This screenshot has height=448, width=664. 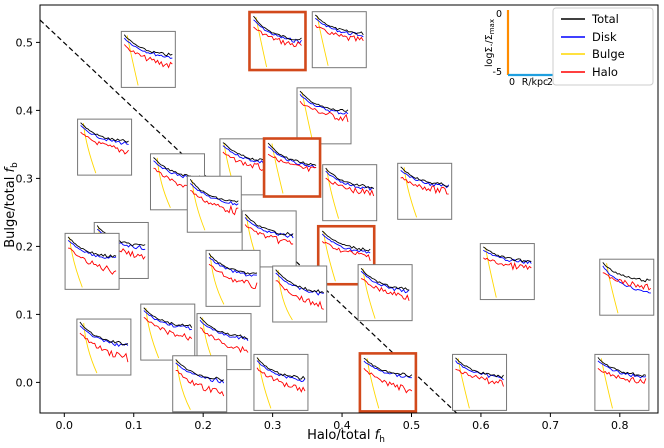 I want to click on legend-label-bulge: Bulge, so click(x=608, y=54).